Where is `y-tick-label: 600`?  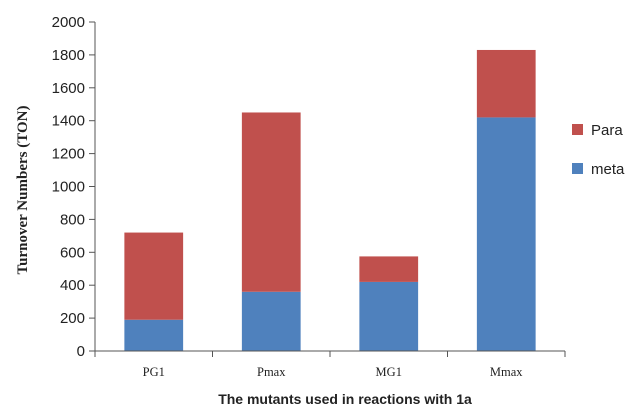
y-tick-label: 600 is located at coordinates (72, 252).